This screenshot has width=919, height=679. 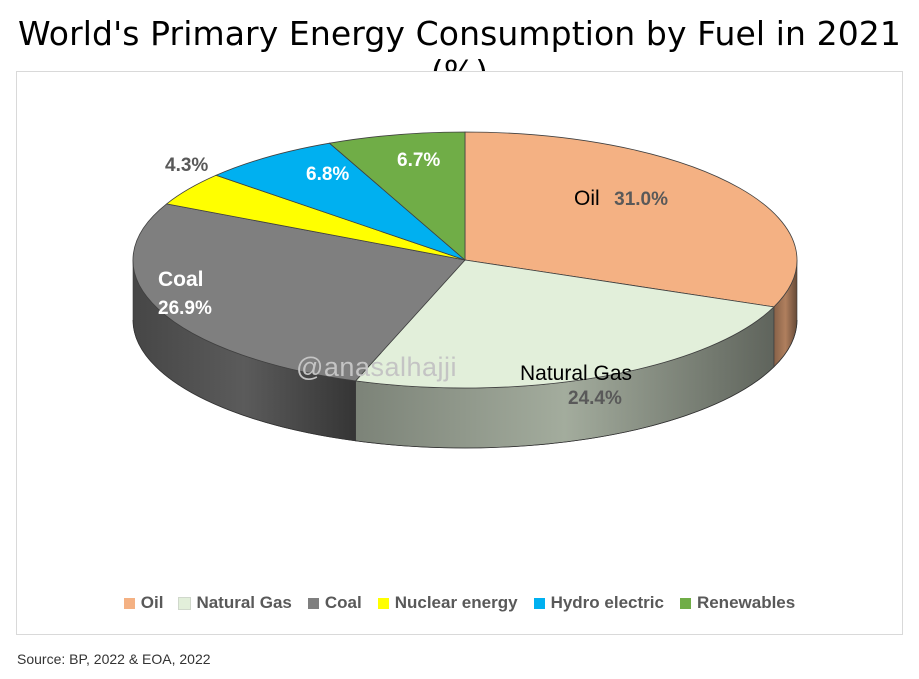 What do you see at coordinates (376, 367) in the screenshot?
I see `watermark: @anasalhajji` at bounding box center [376, 367].